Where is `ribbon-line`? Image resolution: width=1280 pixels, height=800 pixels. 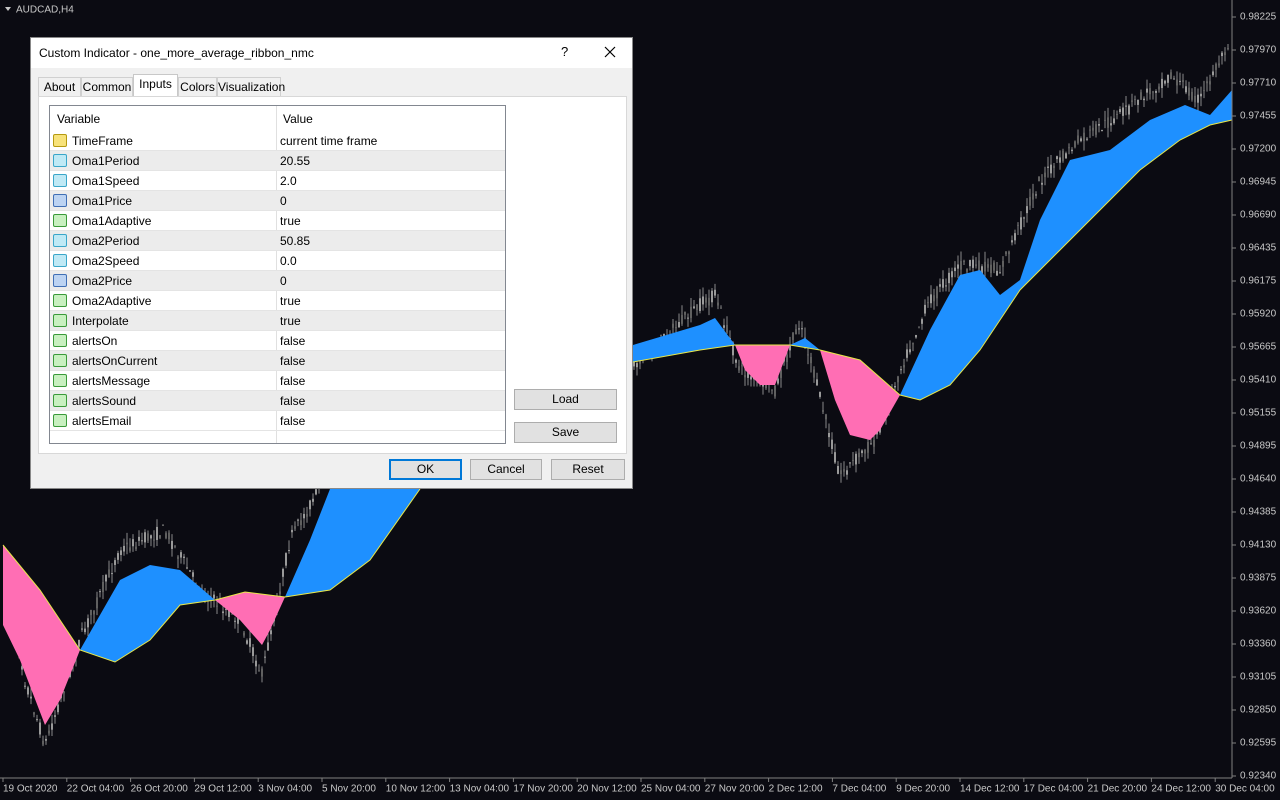
ribbon-line is located at coordinates (211, 575).